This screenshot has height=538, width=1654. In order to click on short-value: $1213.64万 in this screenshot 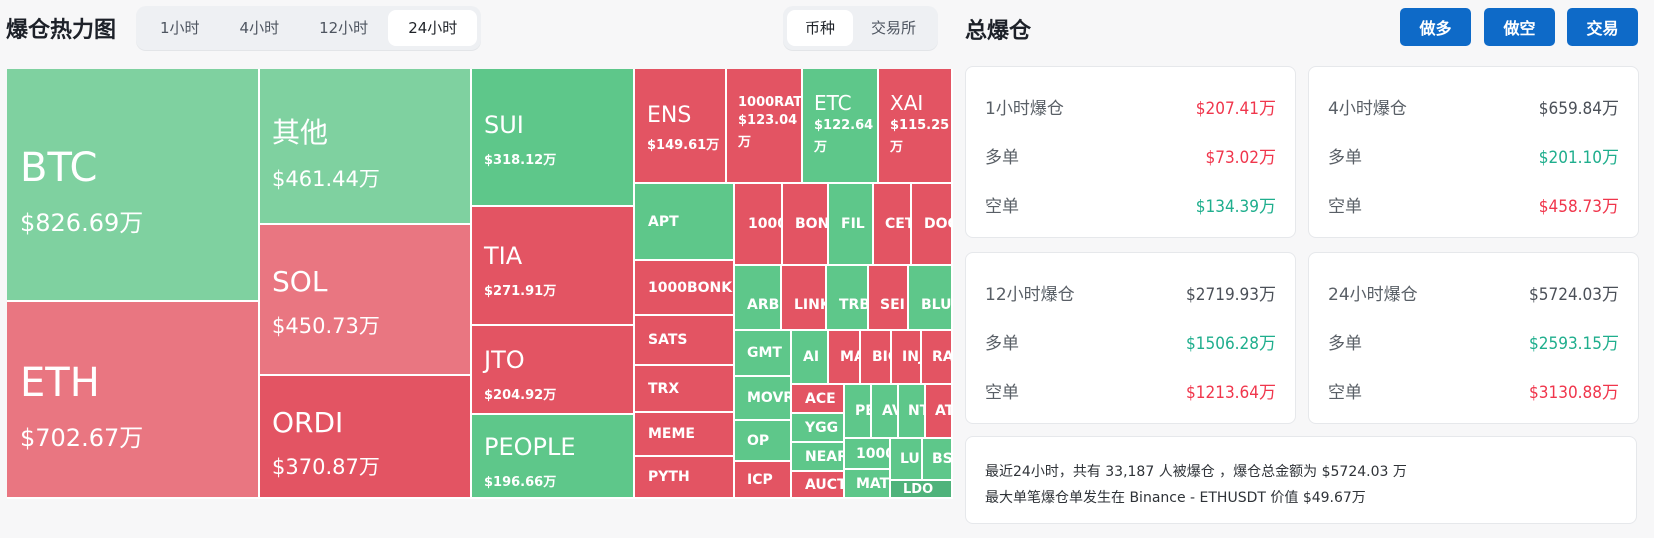, I will do `click(1231, 393)`.